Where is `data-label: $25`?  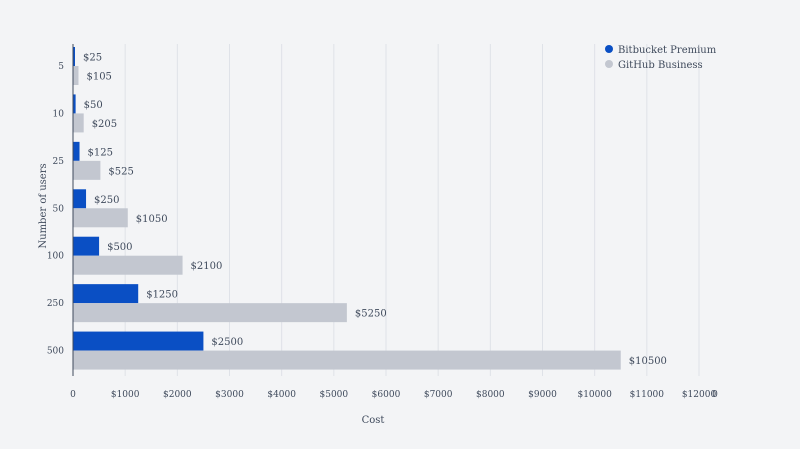 data-label: $25 is located at coordinates (92, 58).